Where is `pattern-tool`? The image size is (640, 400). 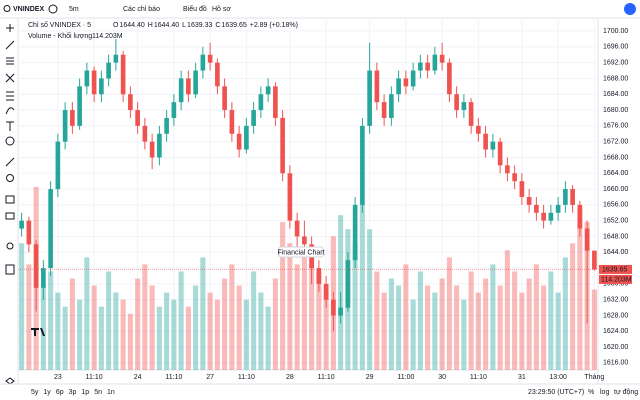
pattern-tool is located at coordinates (10, 78).